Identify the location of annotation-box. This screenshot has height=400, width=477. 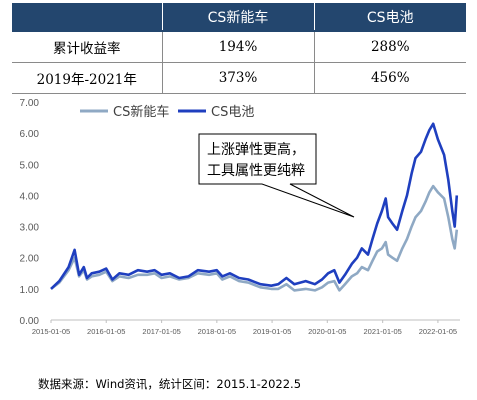
(276, 175).